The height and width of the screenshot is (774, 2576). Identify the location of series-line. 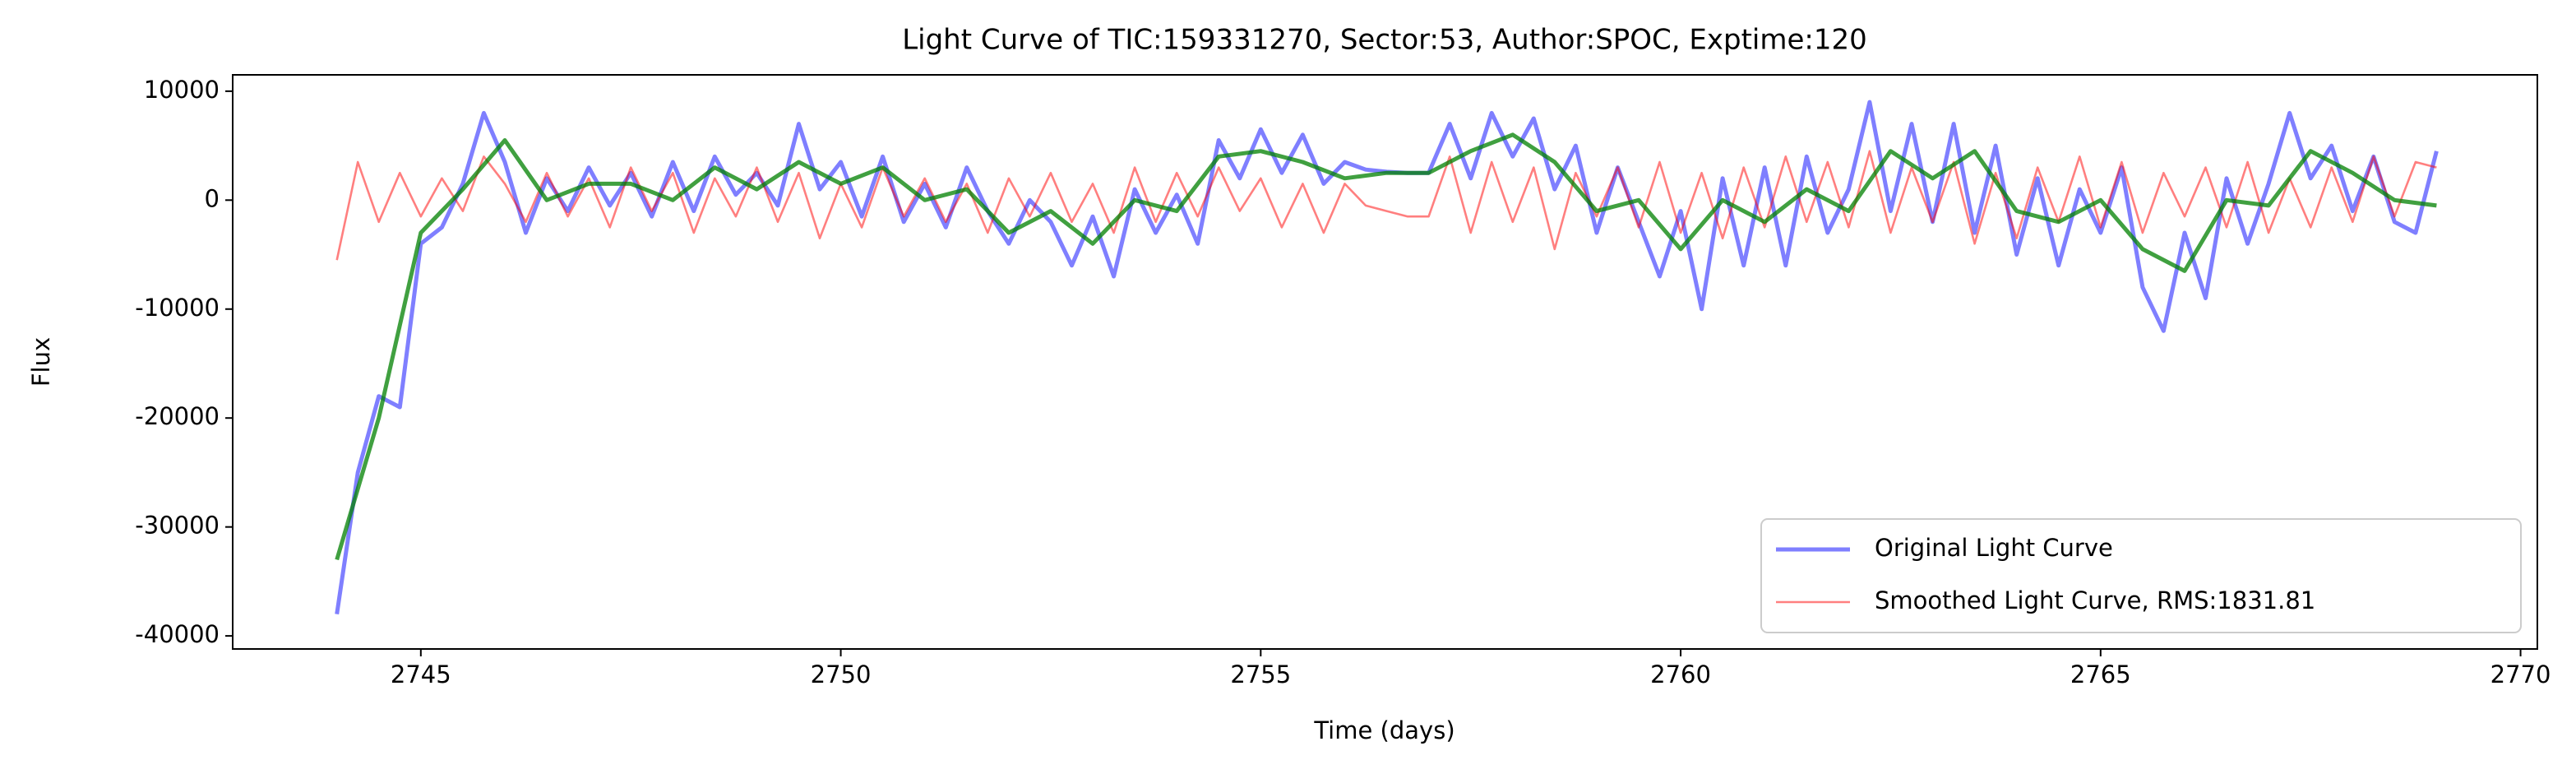
(1386, 205).